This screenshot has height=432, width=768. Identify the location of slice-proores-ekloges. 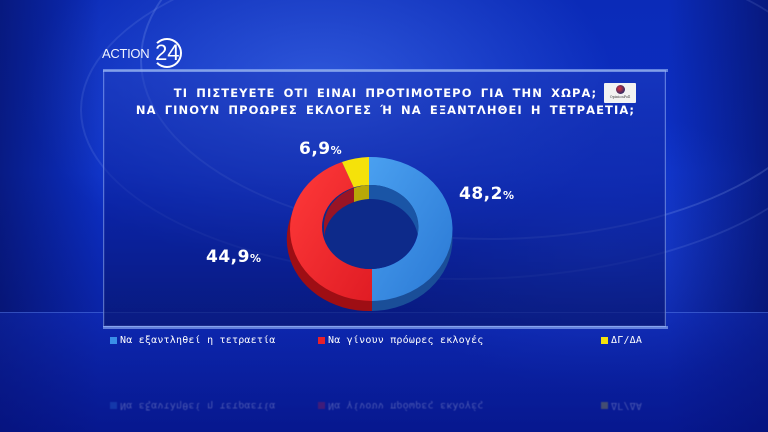
(331, 231).